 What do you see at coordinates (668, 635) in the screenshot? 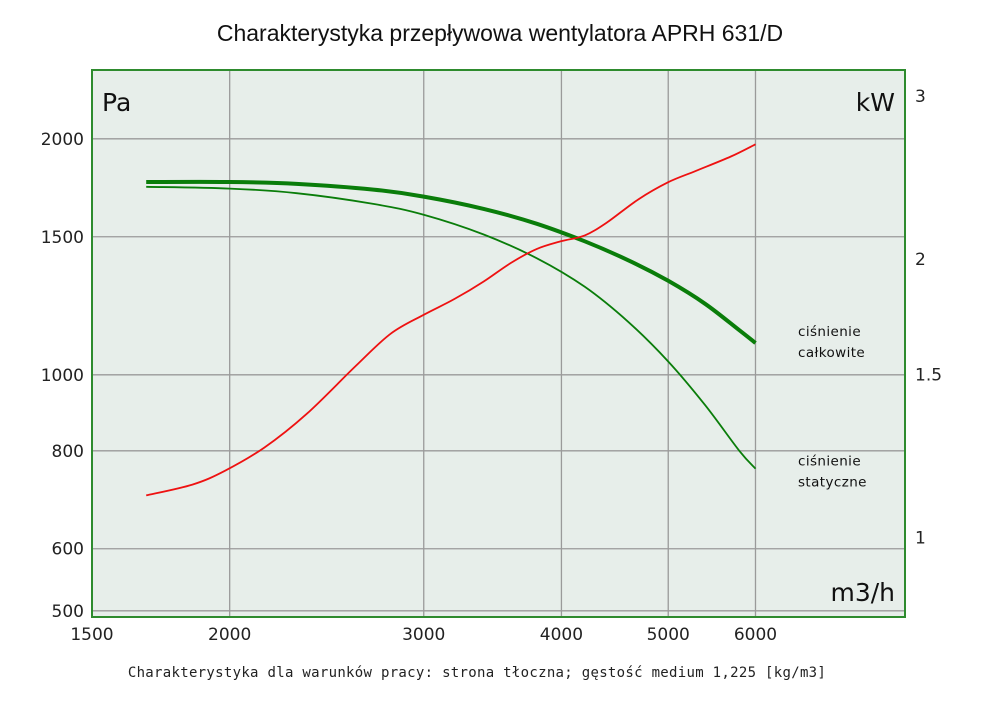
I see `x-tick-label: 5000` at bounding box center [668, 635].